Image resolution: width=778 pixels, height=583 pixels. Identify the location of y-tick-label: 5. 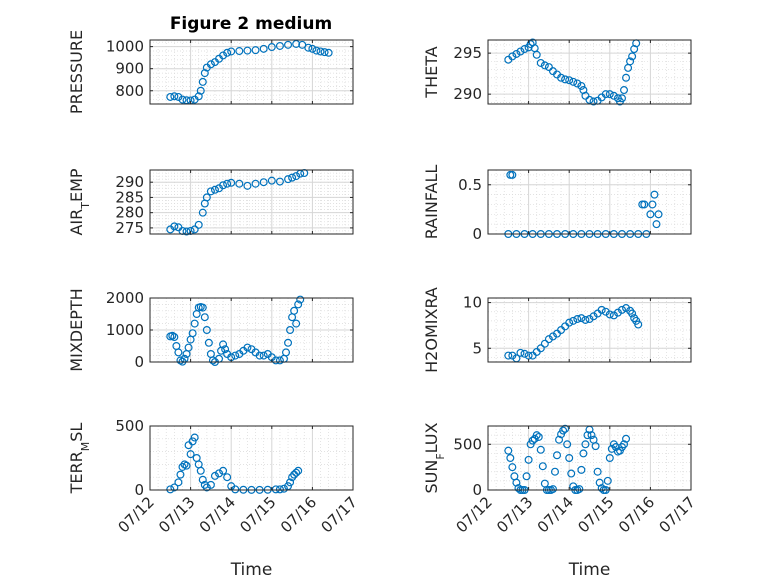
(477, 348).